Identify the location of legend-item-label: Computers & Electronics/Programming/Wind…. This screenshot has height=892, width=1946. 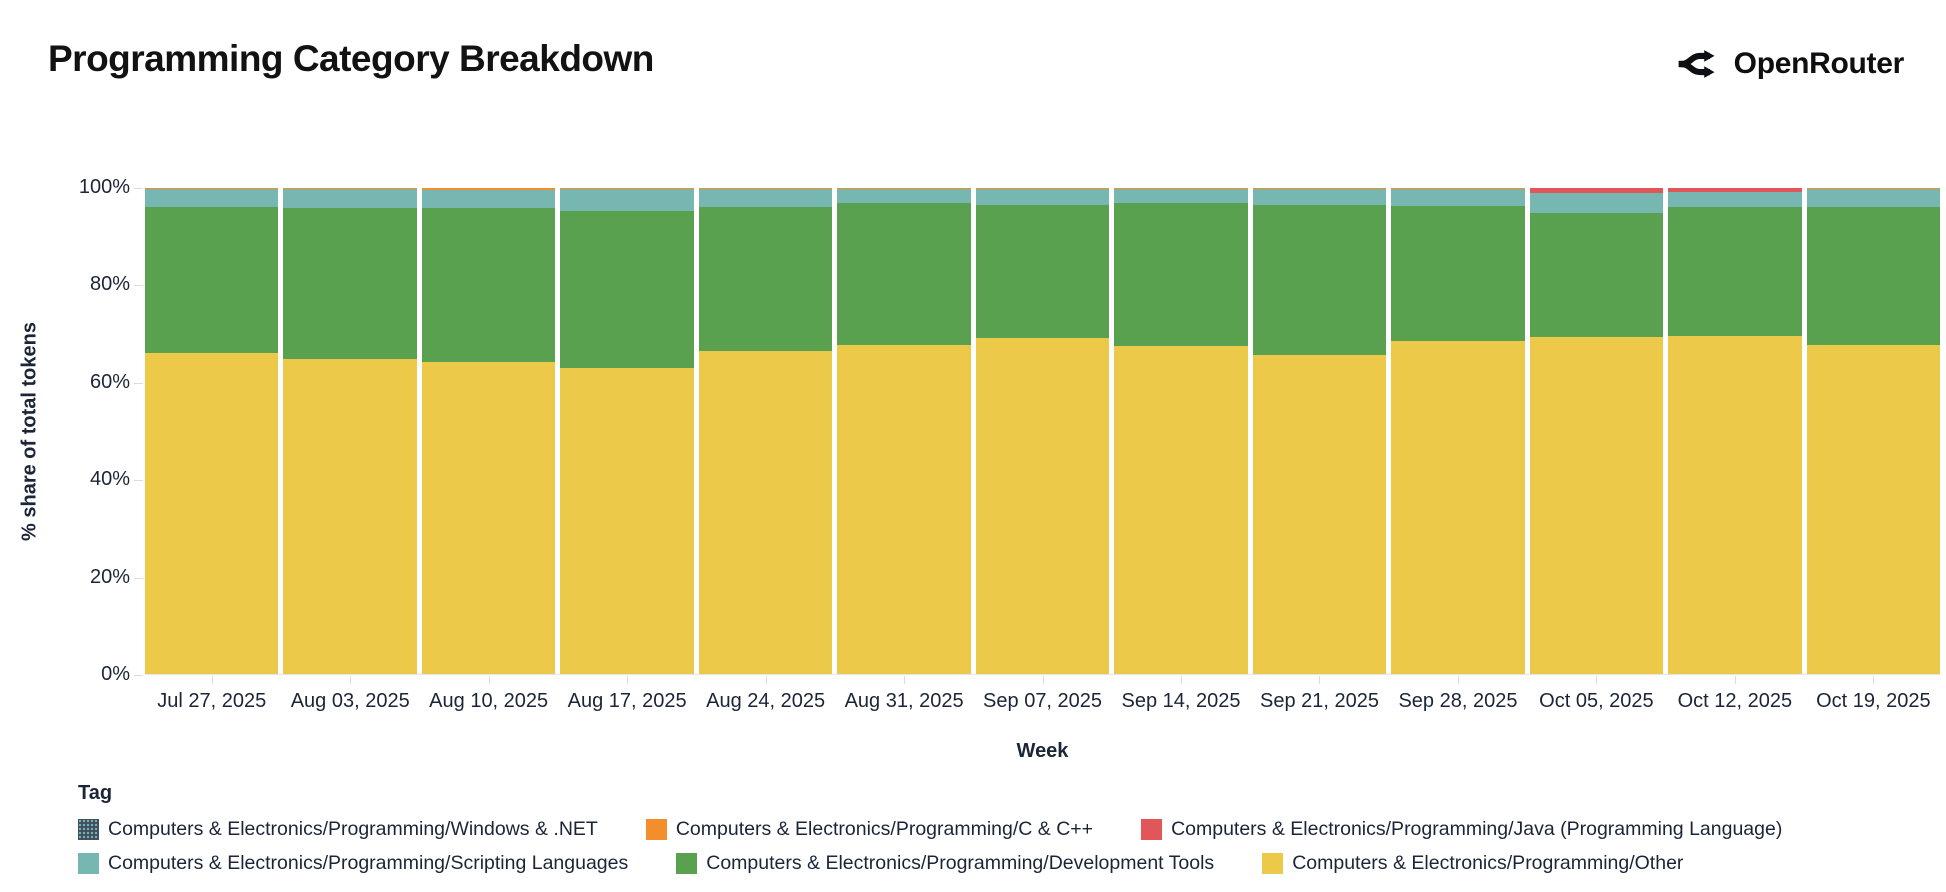
(353, 829).